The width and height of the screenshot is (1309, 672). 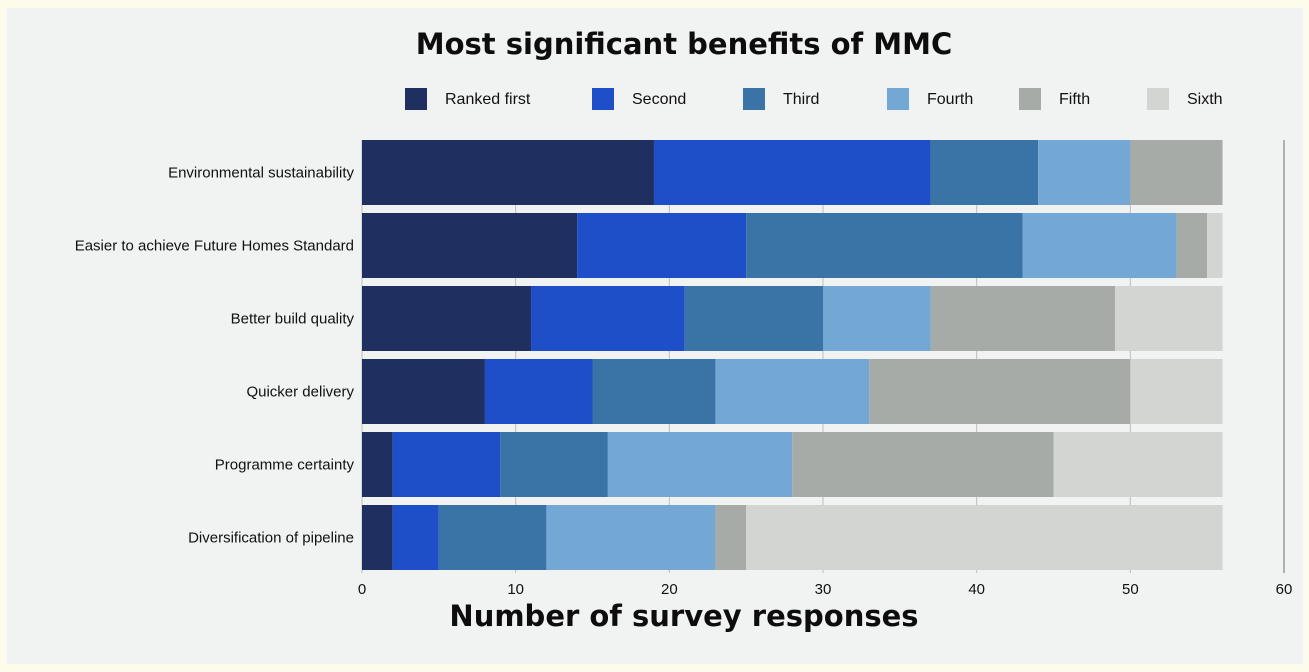 What do you see at coordinates (1185, 99) in the screenshot?
I see `legend-item: Sixth` at bounding box center [1185, 99].